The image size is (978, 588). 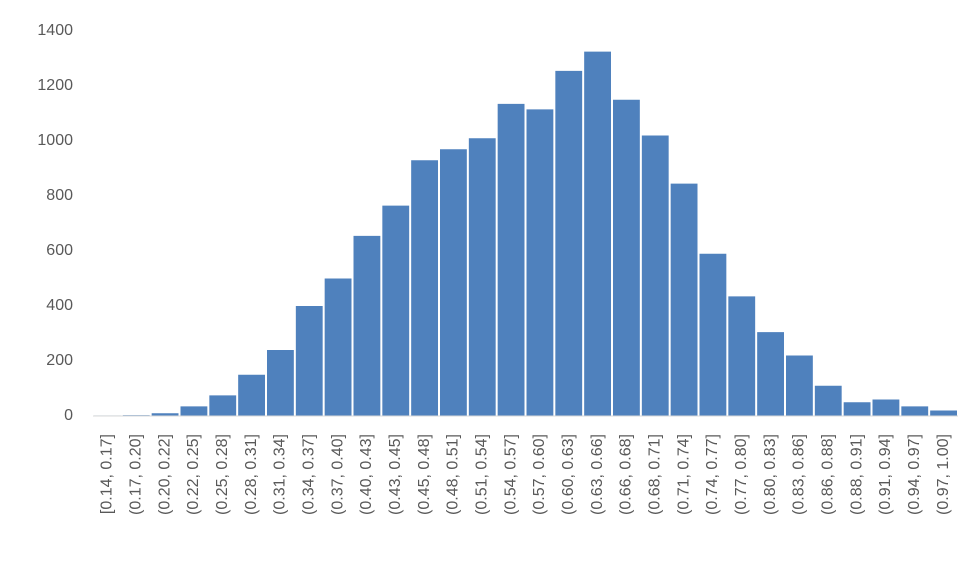 What do you see at coordinates (193, 474) in the screenshot?
I see `x-tick-label: (0.22, 0.25]` at bounding box center [193, 474].